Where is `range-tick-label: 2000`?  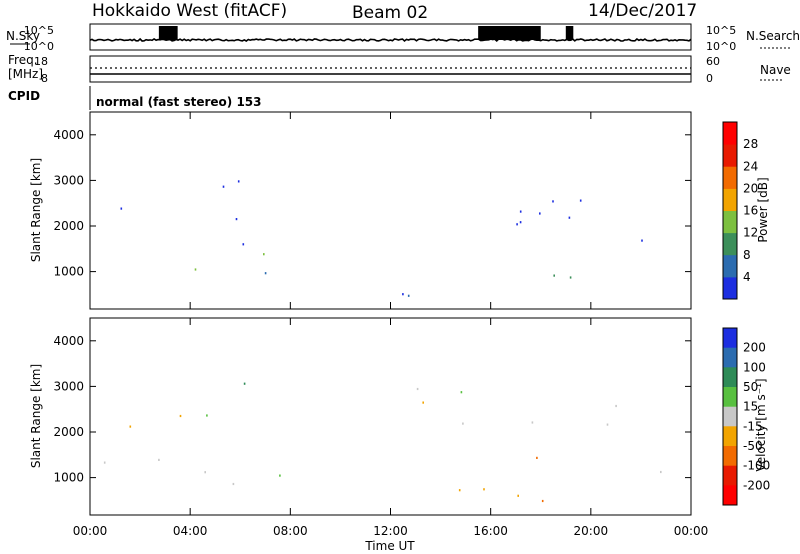 range-tick-label: 2000 is located at coordinates (68, 432).